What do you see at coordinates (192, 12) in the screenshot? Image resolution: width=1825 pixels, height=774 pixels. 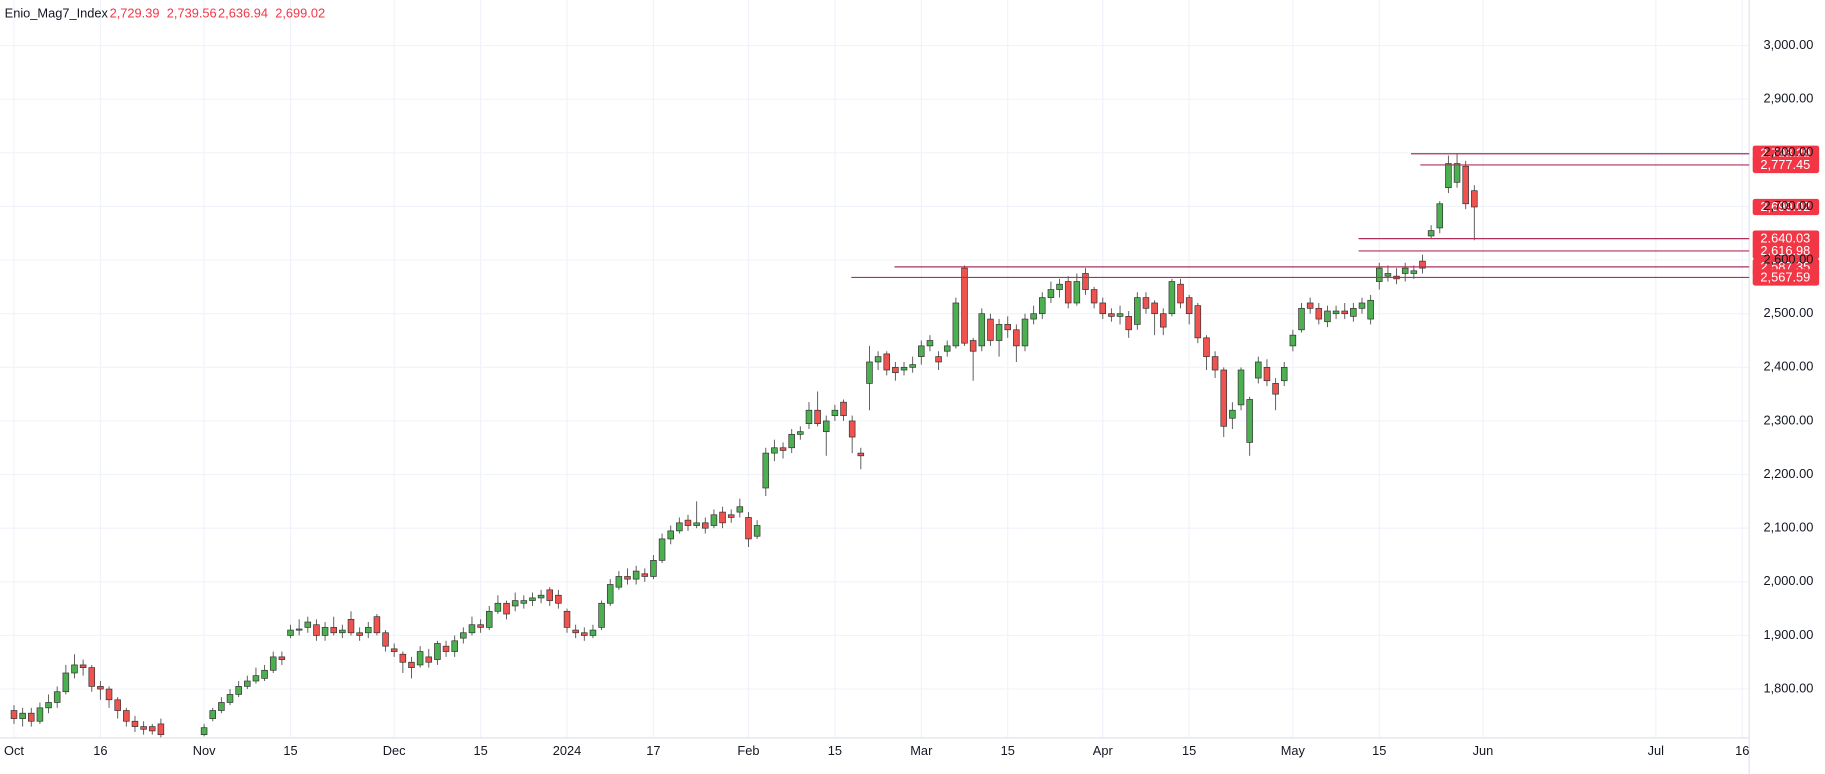 I see `header-value: 2,739.56` at bounding box center [192, 12].